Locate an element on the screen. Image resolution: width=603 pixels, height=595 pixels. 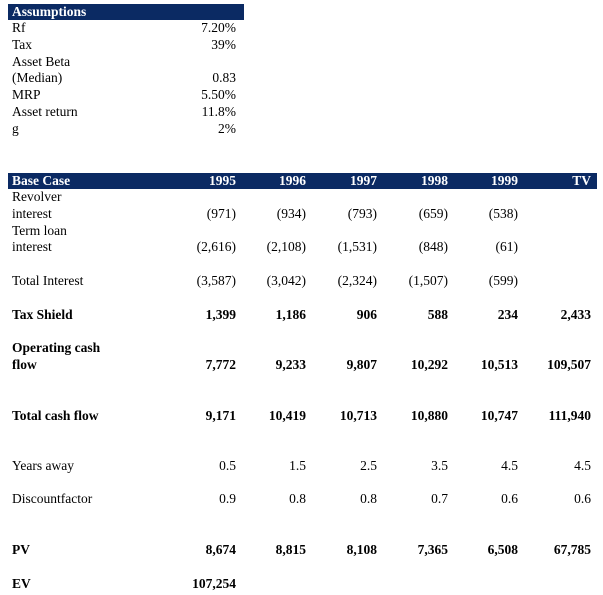
row-value-1997: (1,531) is located at coordinates (357, 246).